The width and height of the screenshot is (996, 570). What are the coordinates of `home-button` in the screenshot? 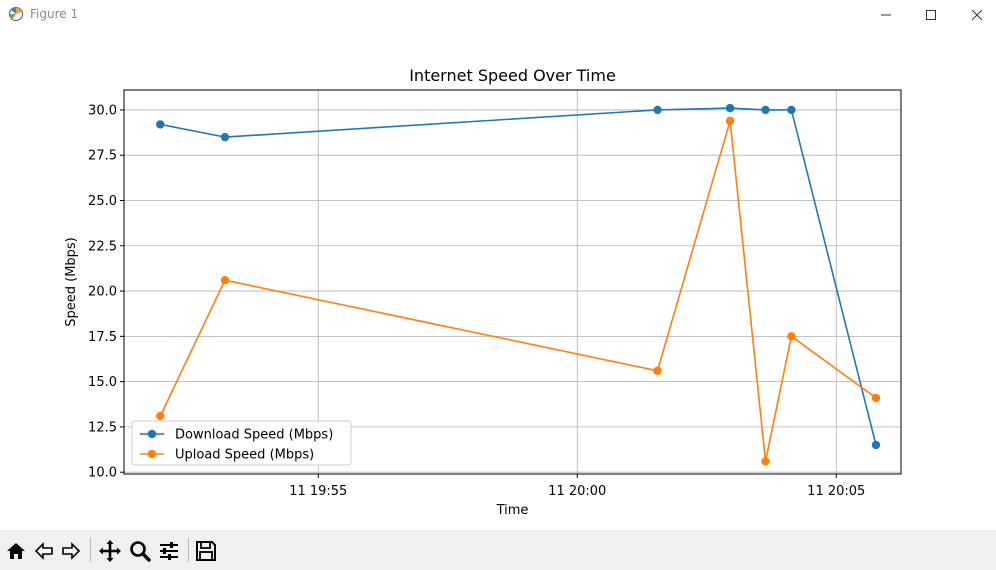 It's located at (16, 551).